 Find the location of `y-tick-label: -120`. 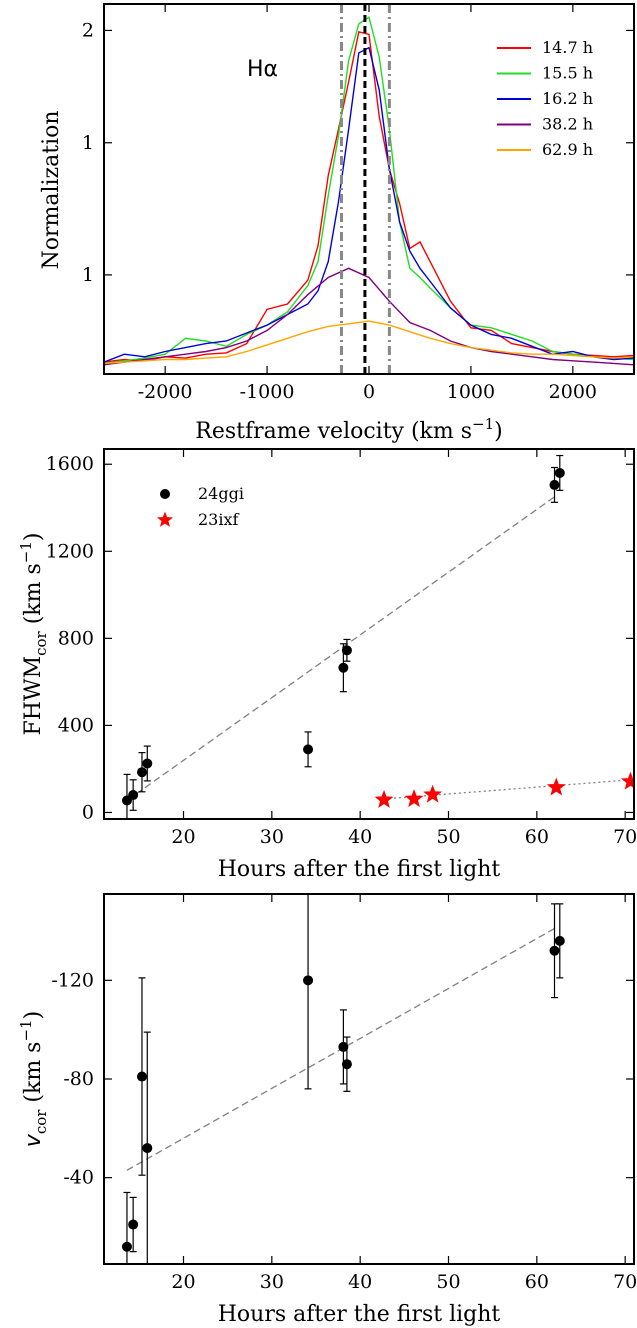

y-tick-label: -120 is located at coordinates (72, 980).